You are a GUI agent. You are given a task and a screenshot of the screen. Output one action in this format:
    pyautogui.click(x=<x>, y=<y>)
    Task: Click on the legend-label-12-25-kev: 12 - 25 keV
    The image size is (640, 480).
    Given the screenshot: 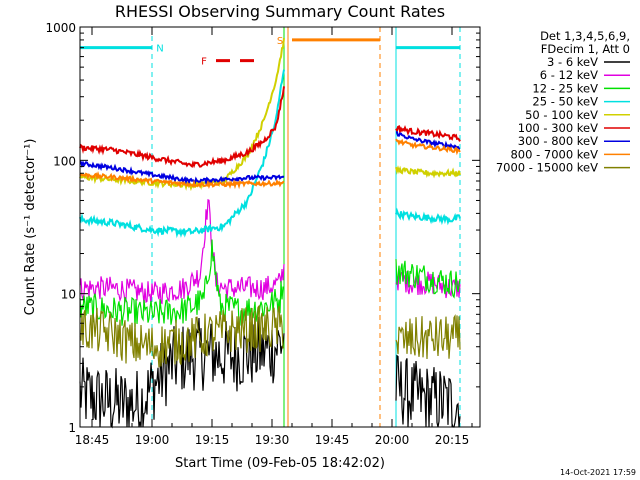 What is the action you would take?
    pyautogui.click(x=565, y=88)
    